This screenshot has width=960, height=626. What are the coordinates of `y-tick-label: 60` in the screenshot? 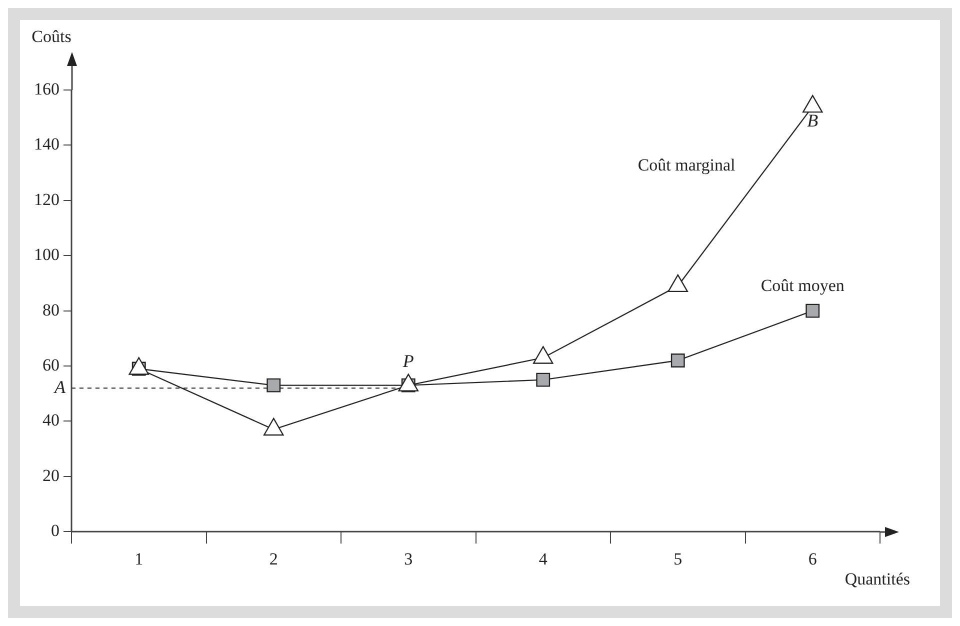 It's located at (51, 364).